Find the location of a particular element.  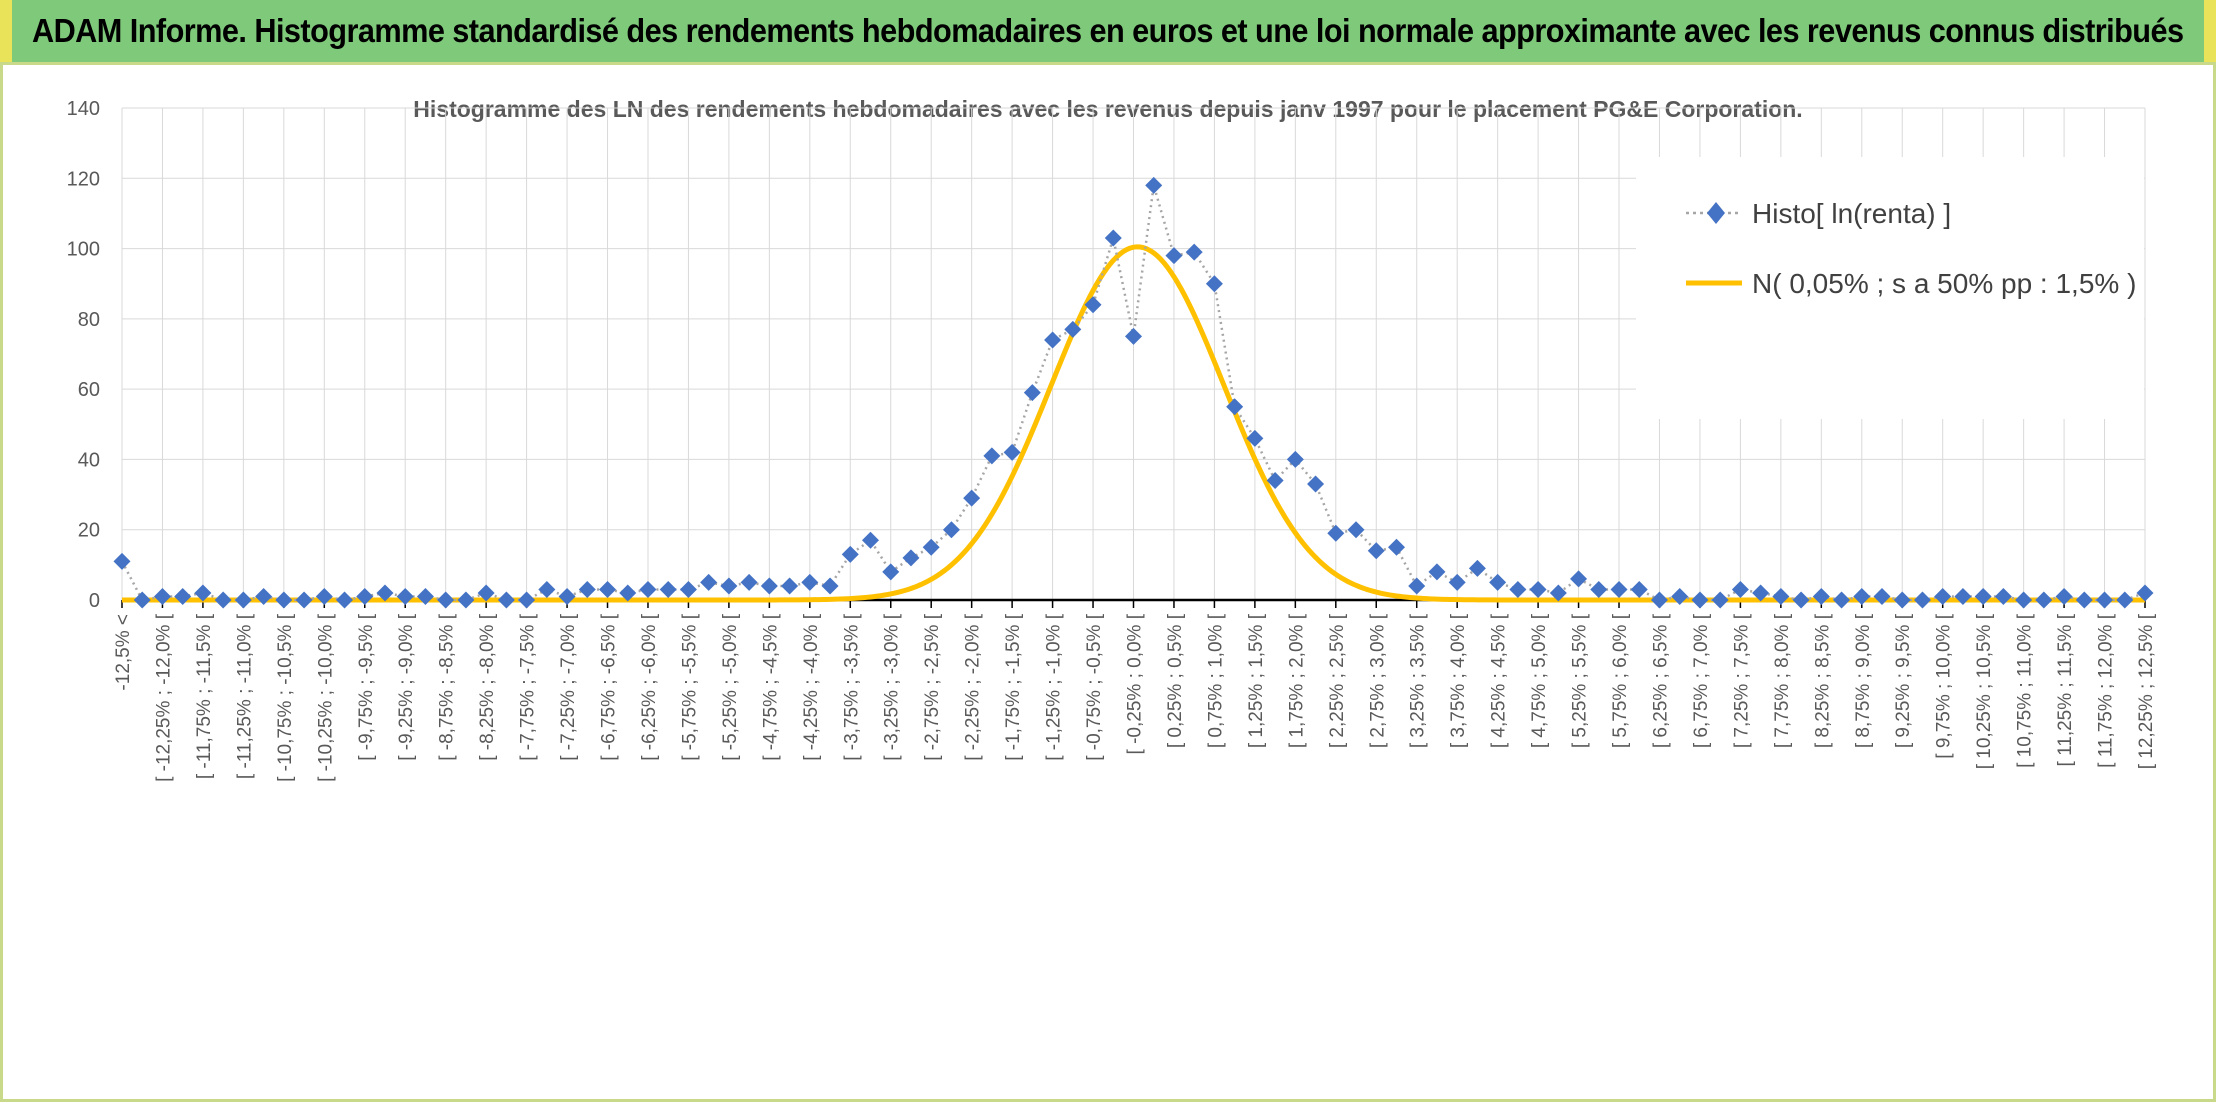

x-tick-label: [ 6,25% ; 6,5% [ is located at coordinates (1660, 680).